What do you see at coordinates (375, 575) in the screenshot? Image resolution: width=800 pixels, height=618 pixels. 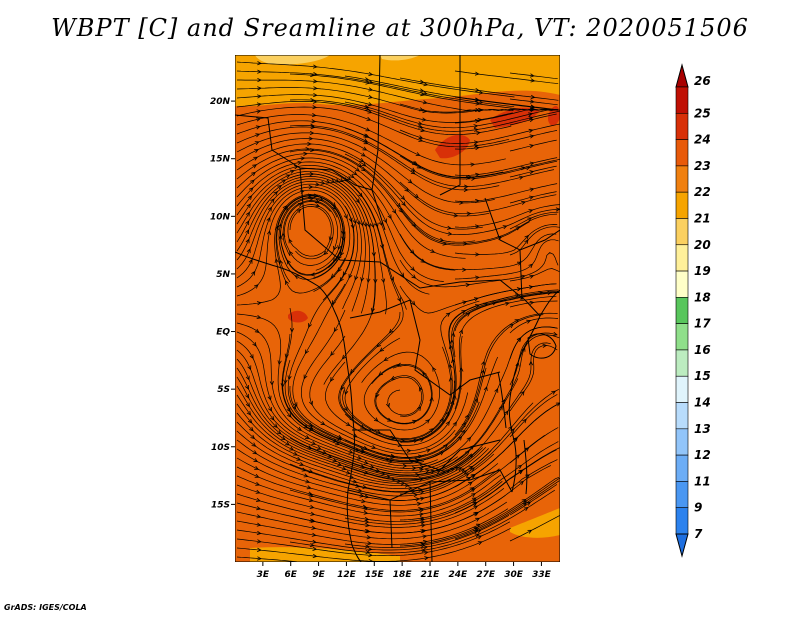 I see `lon-tick-label: 15E` at bounding box center [375, 575].